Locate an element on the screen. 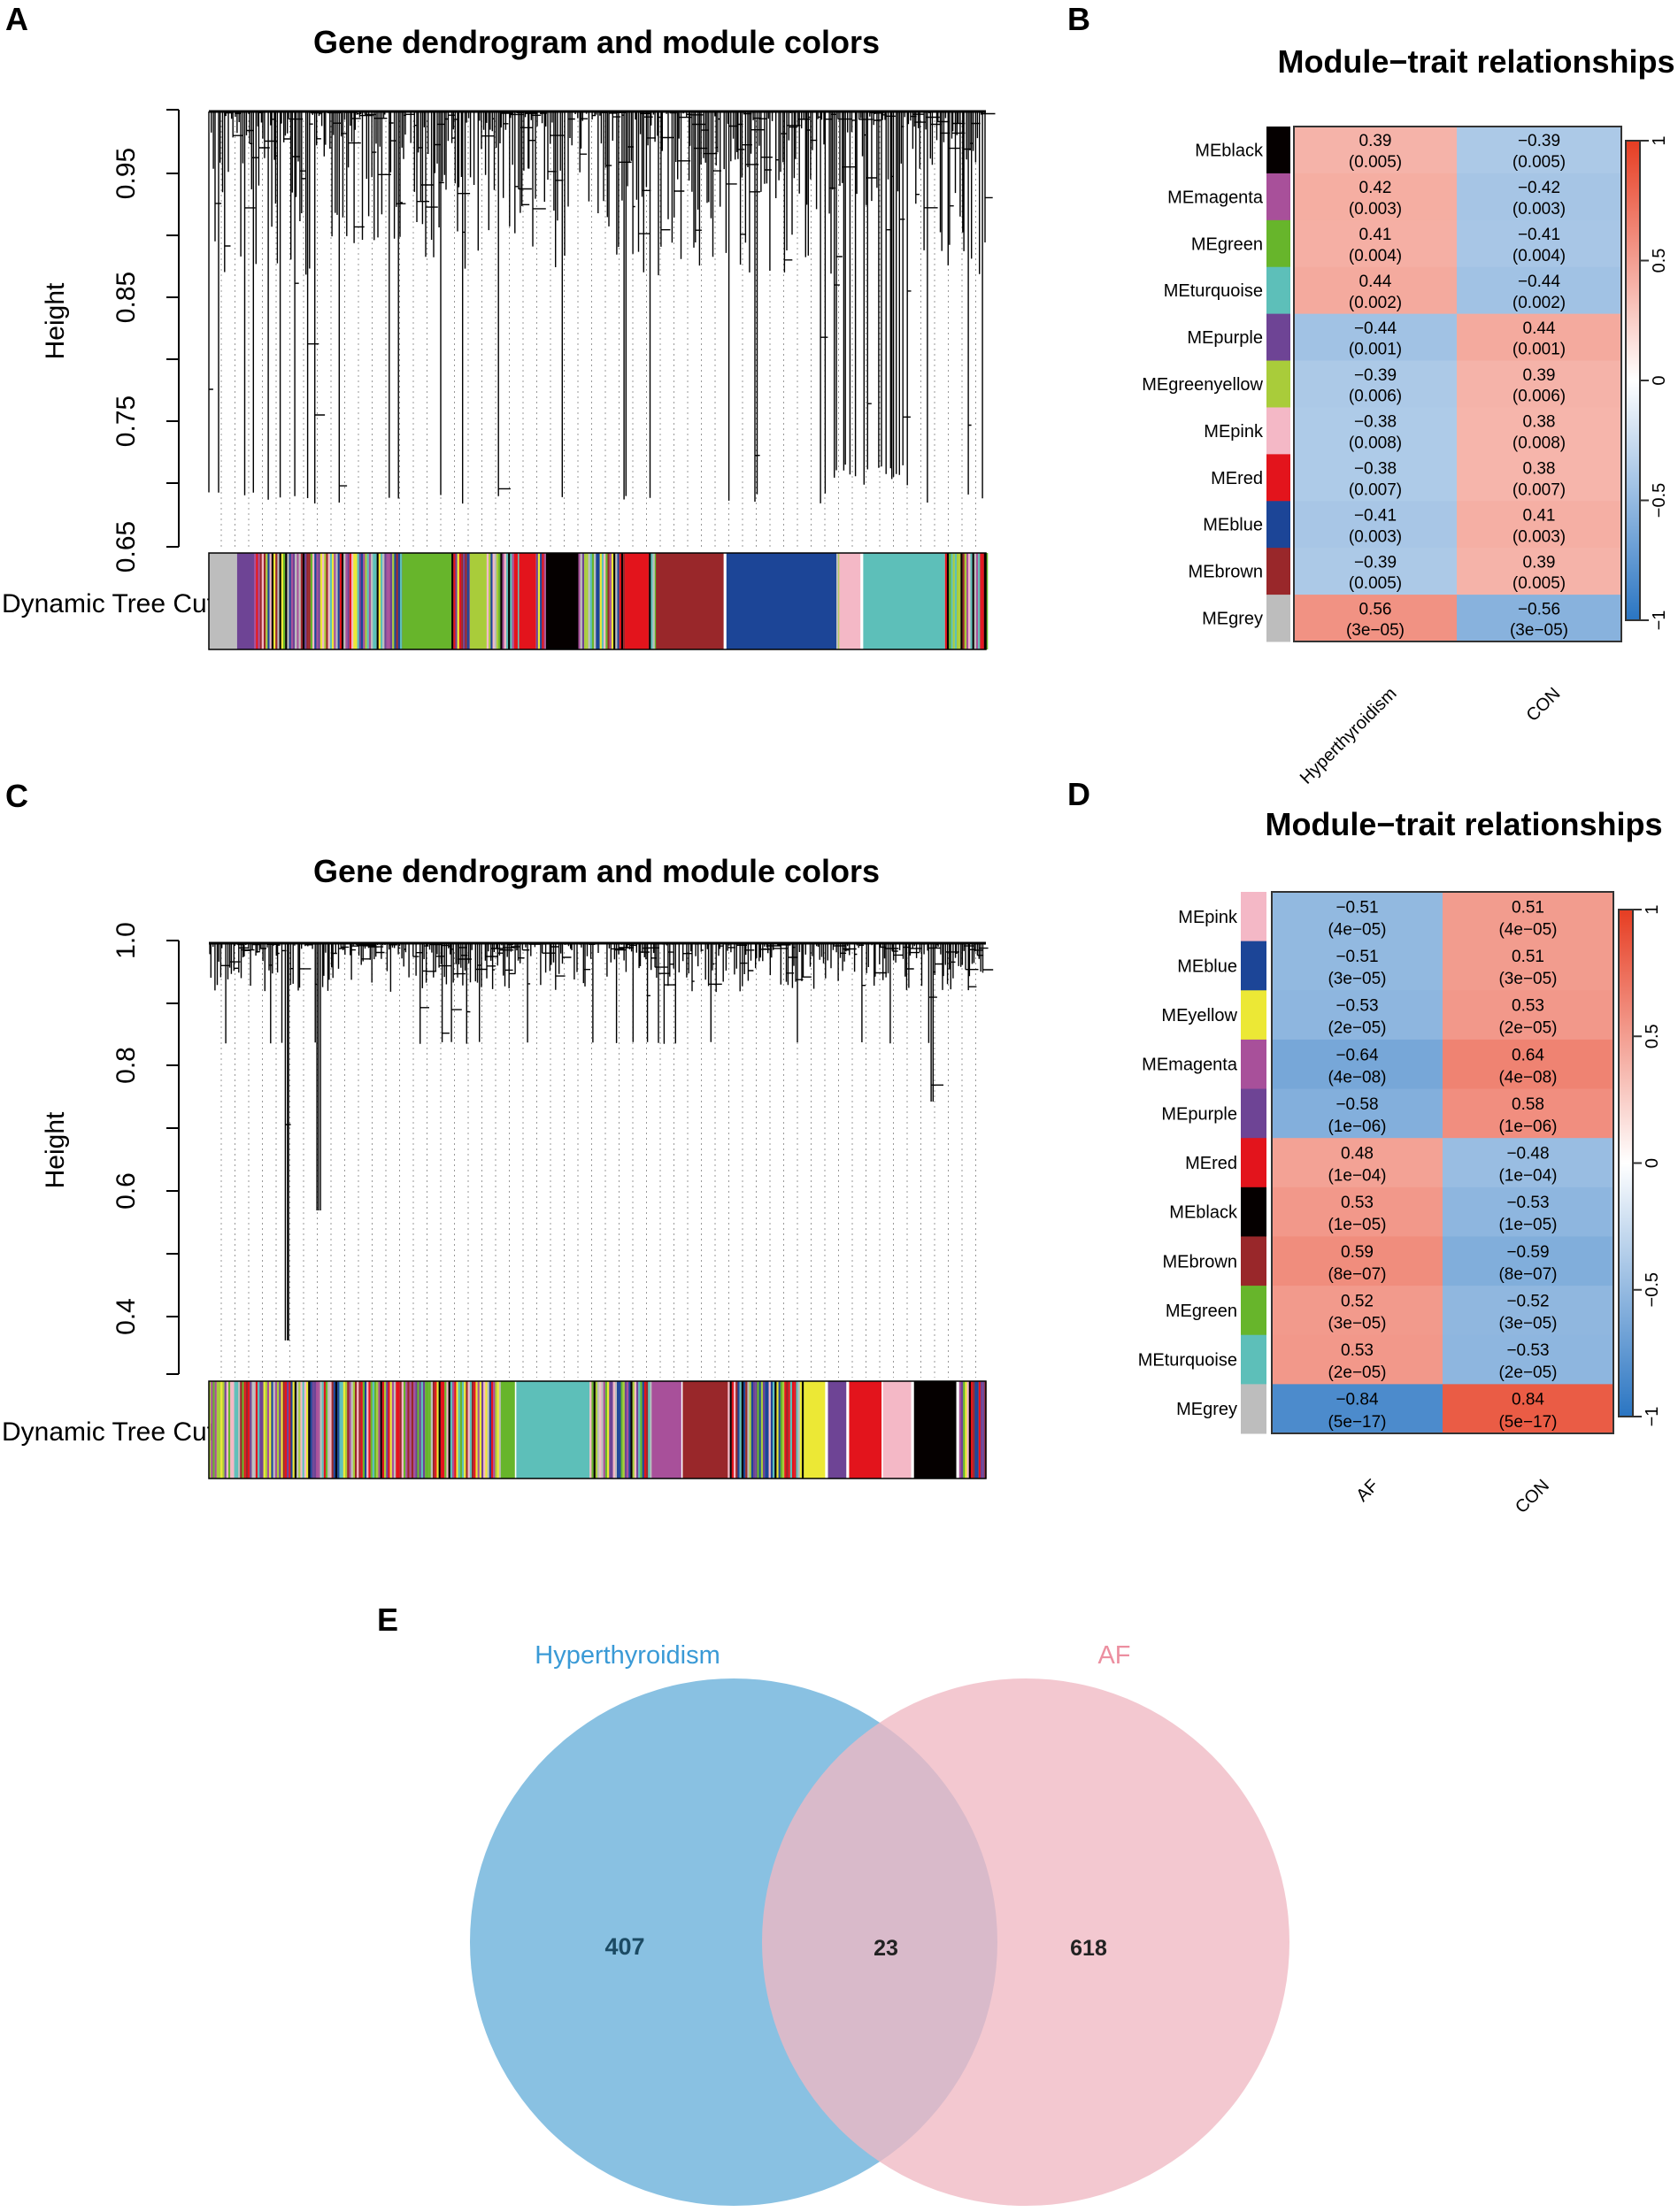  legend-tick-label: 1 is located at coordinates (1652, 909).